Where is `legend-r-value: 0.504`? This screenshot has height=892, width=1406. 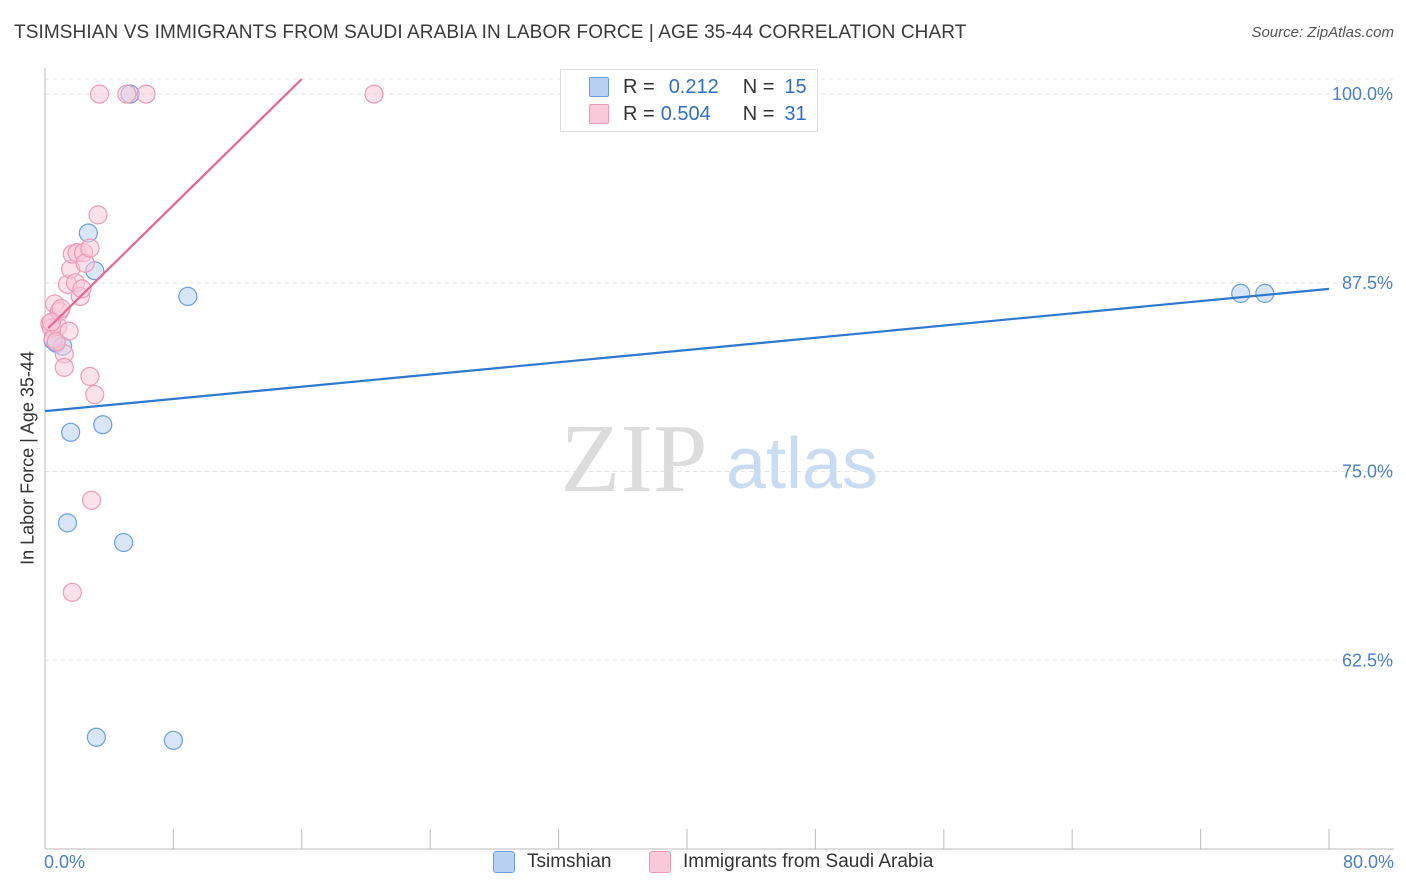 legend-r-value: 0.504 is located at coordinates (685, 113).